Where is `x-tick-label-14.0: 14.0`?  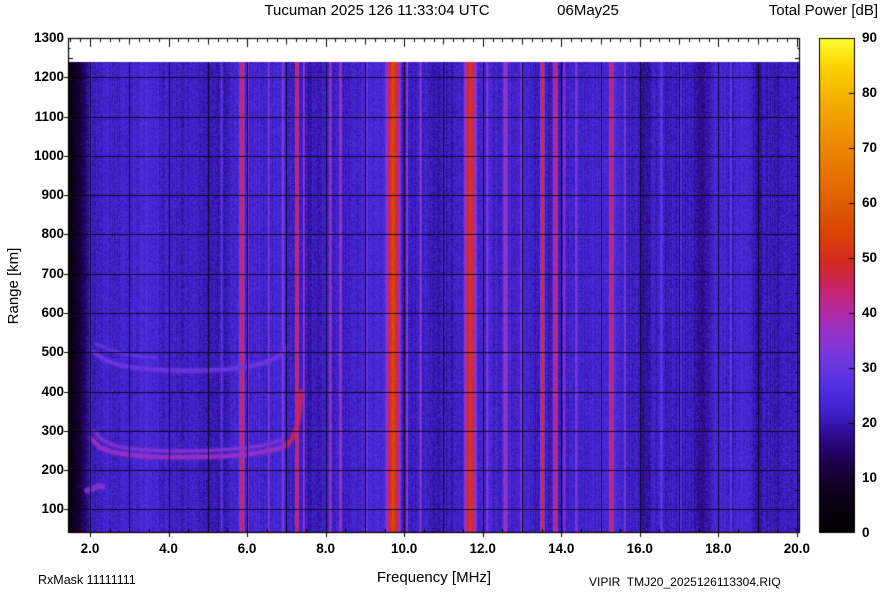
x-tick-label-14.0: 14.0 is located at coordinates (561, 548).